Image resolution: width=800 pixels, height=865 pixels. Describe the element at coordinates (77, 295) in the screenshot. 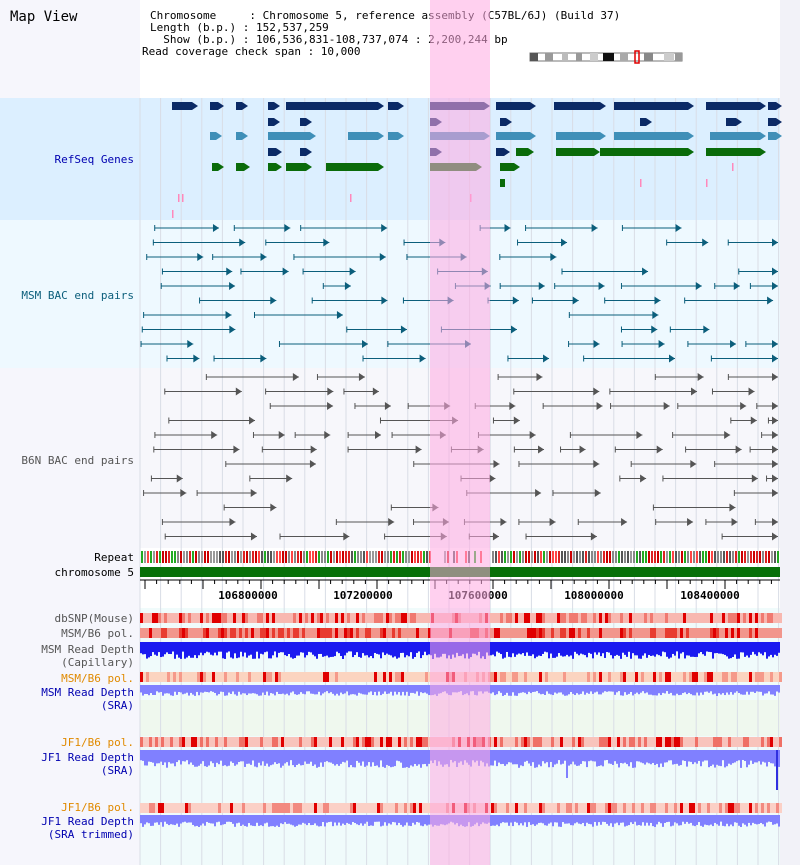

I see `label-msm-bac-end-pairs: MSM BAC end pairs` at that location.